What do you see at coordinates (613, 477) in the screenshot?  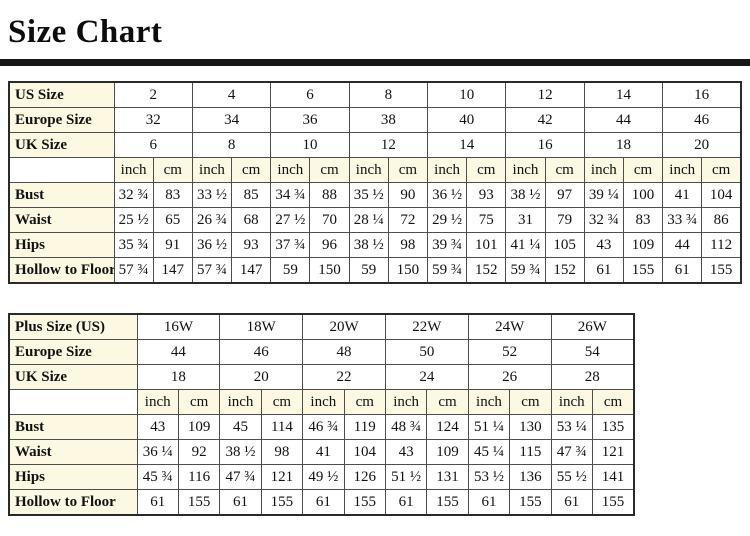 I see `measure-value-cell: 141` at bounding box center [613, 477].